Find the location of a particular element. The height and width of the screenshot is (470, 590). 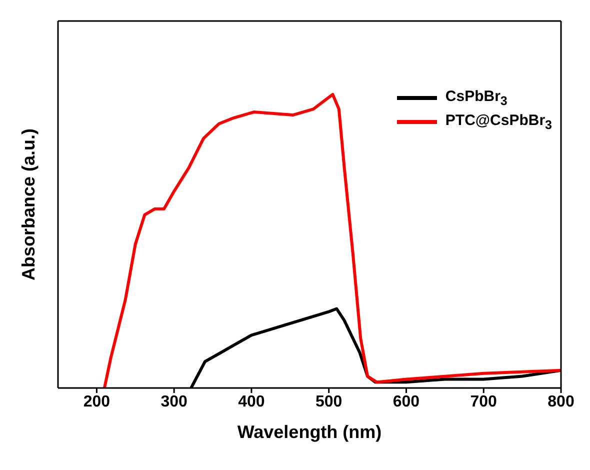

x-tick-label: 300 is located at coordinates (174, 401).